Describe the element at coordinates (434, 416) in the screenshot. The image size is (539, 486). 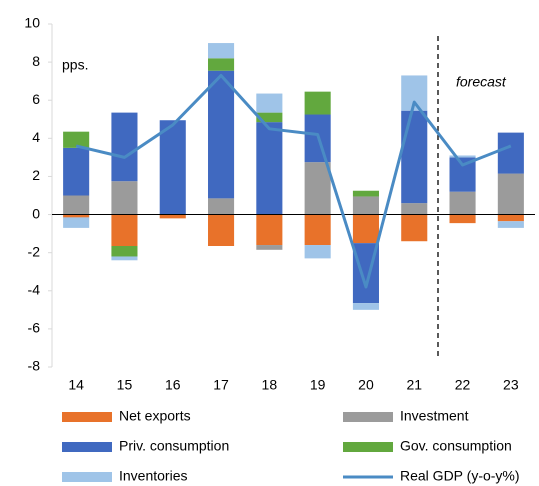
I see `legend-label: Investment` at that location.